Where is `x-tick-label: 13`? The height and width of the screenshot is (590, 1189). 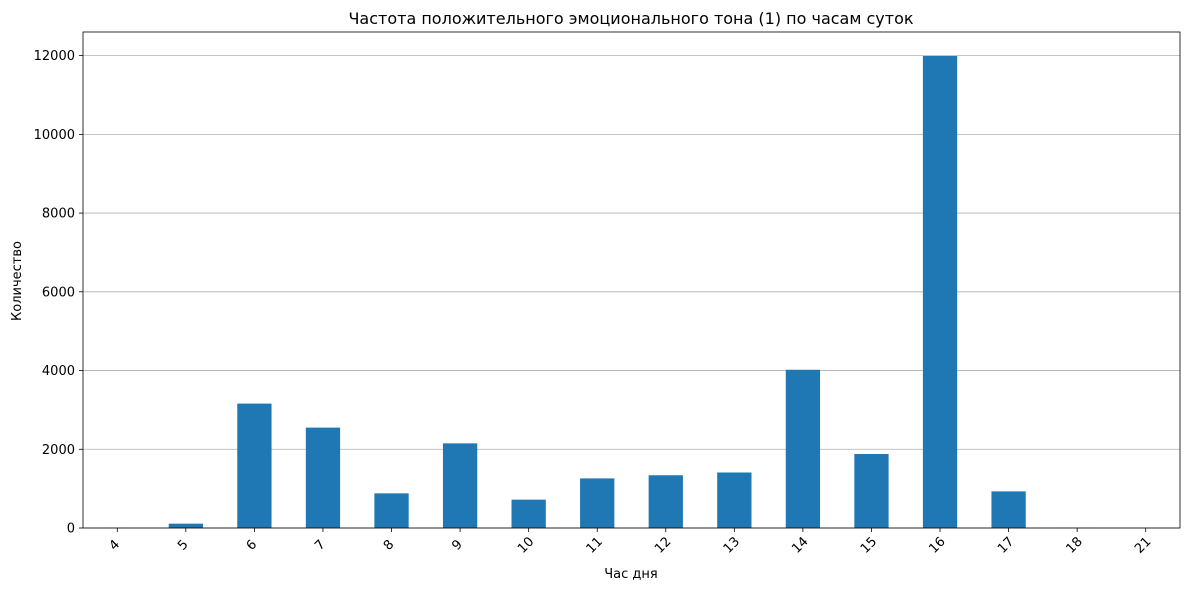 x-tick-label: 13 is located at coordinates (732, 545).